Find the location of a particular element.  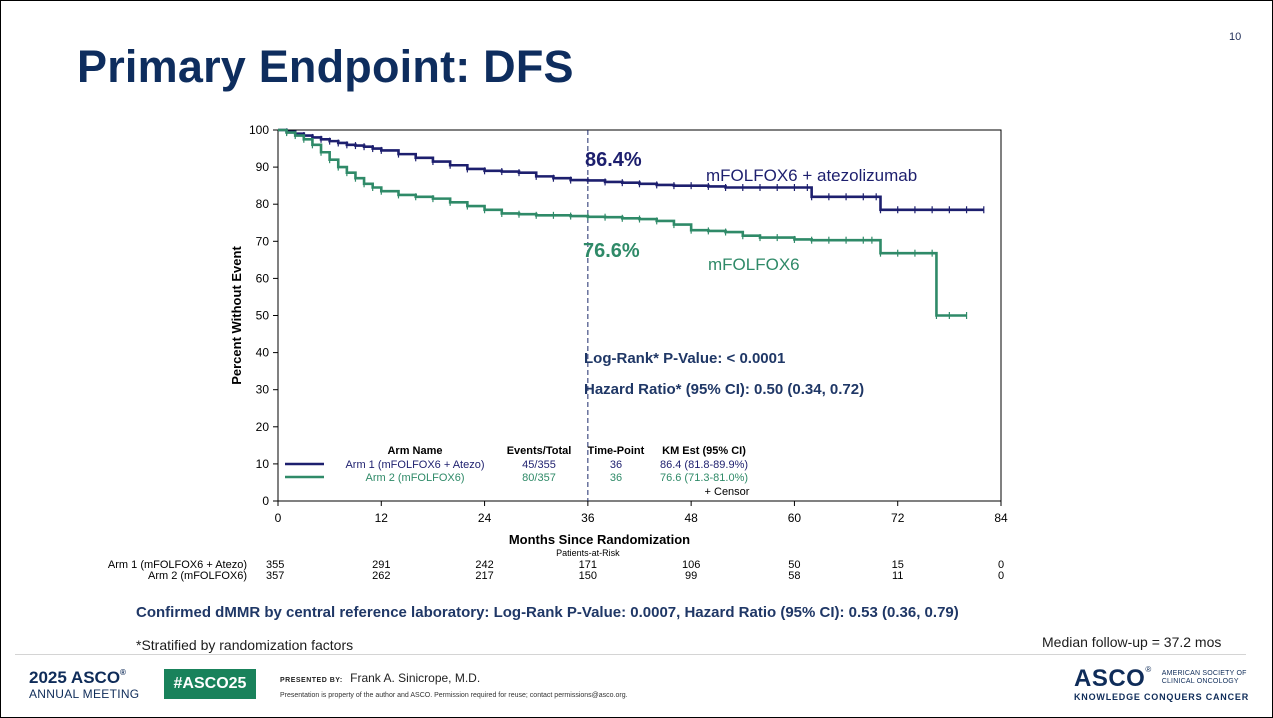

x-tick-label: 24 is located at coordinates (485, 518).